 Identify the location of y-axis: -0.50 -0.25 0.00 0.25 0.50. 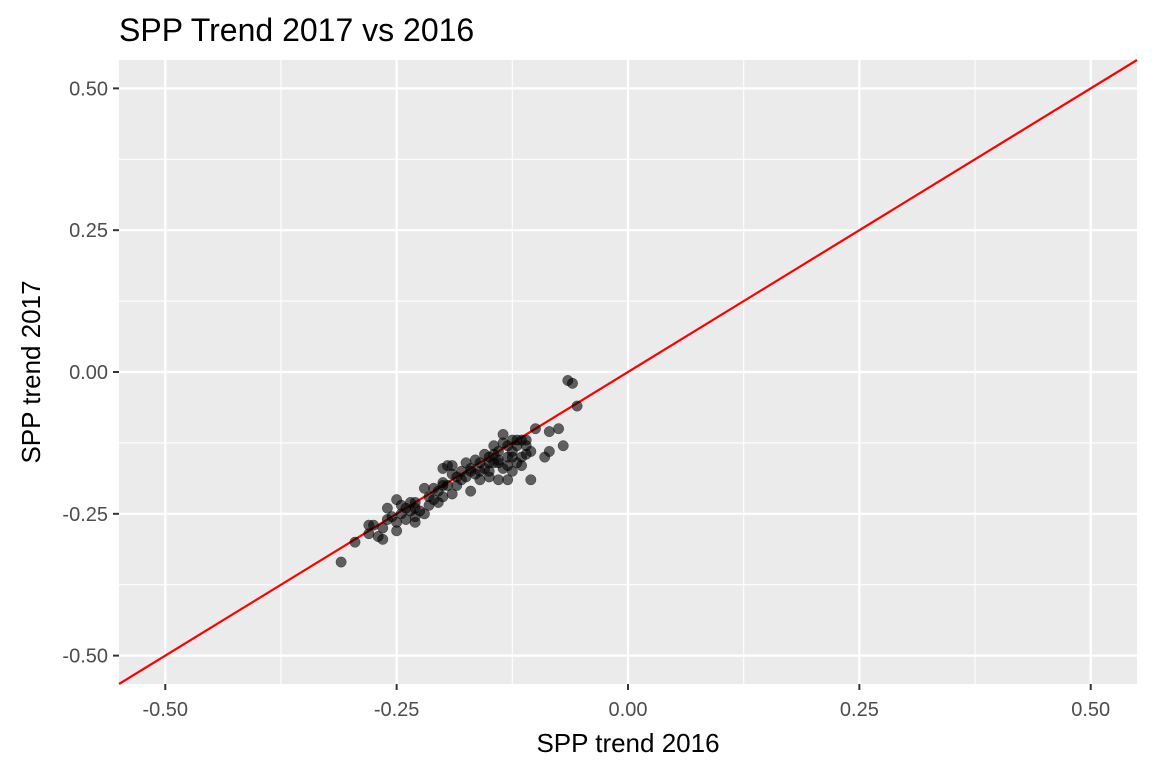
(90, 373).